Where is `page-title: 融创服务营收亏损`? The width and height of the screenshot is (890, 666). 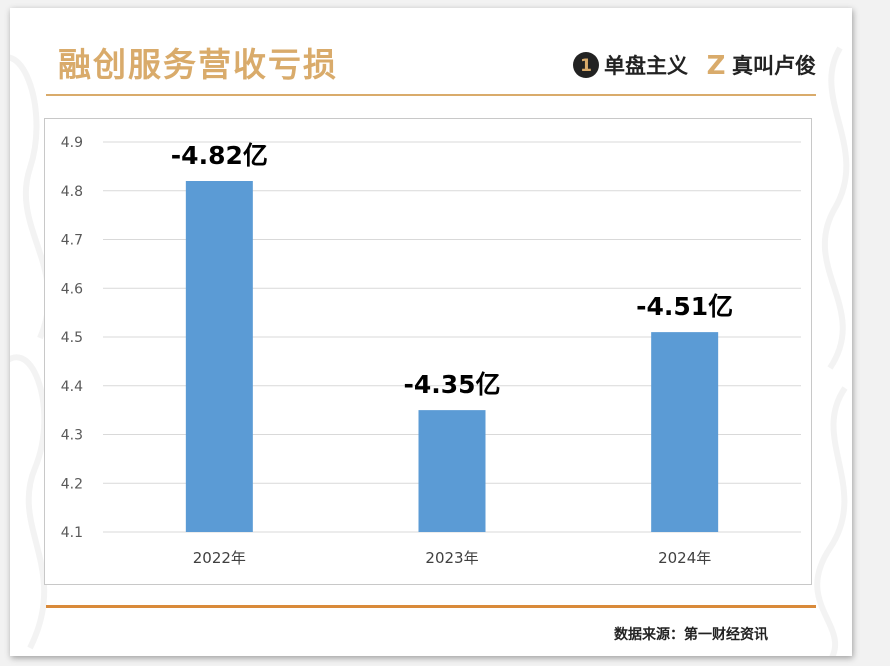
page-title: 融创服务营收亏损 is located at coordinates (198, 64).